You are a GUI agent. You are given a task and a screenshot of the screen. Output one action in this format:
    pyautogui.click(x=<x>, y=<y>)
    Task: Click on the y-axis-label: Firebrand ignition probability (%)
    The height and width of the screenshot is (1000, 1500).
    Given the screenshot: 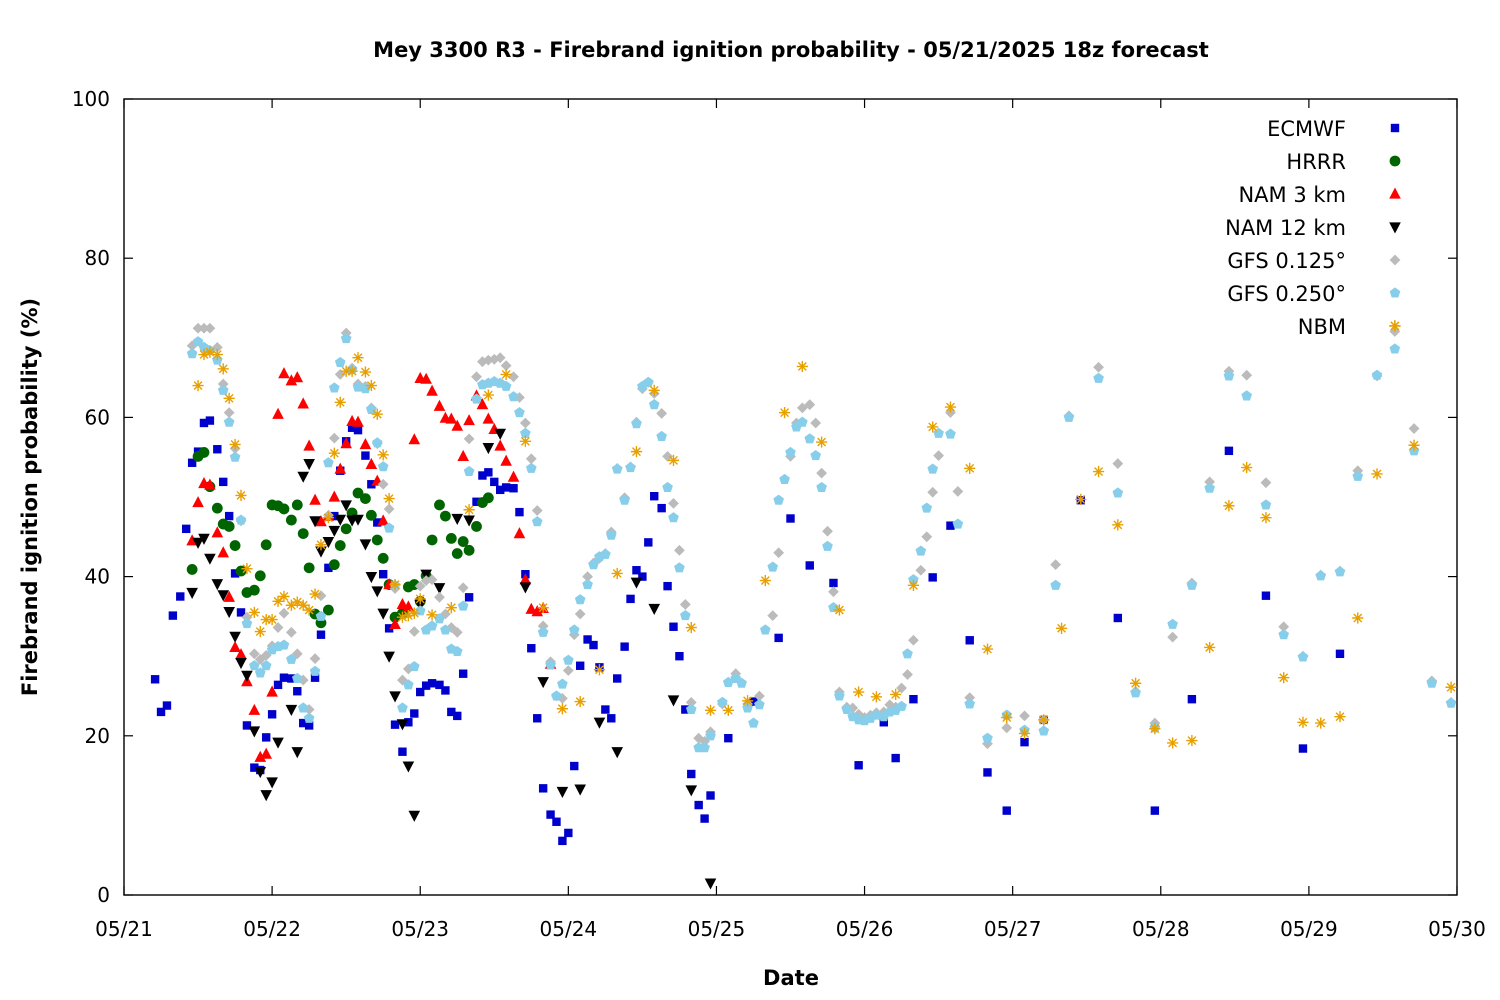 What is the action you would take?
    pyautogui.click(x=30, y=497)
    